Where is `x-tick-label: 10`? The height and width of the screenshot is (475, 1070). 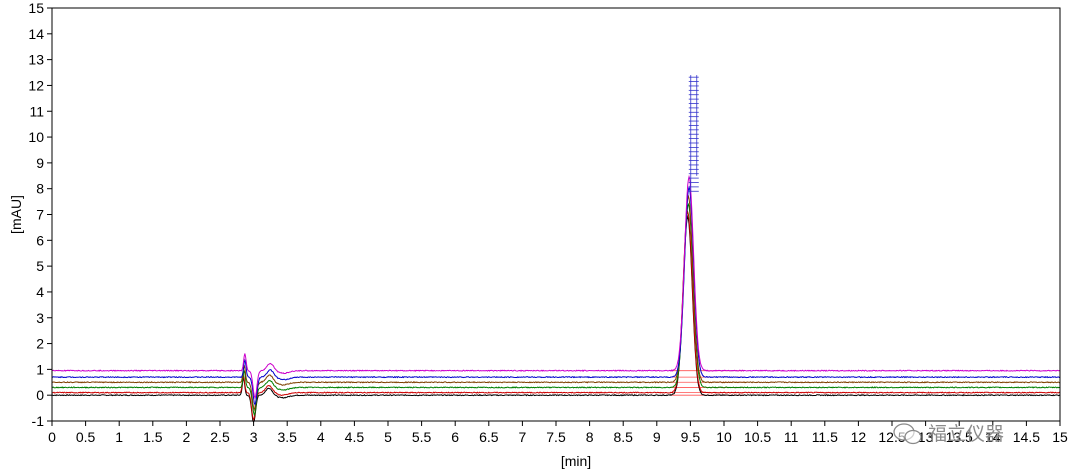
x-tick-label: 10 is located at coordinates (724, 437).